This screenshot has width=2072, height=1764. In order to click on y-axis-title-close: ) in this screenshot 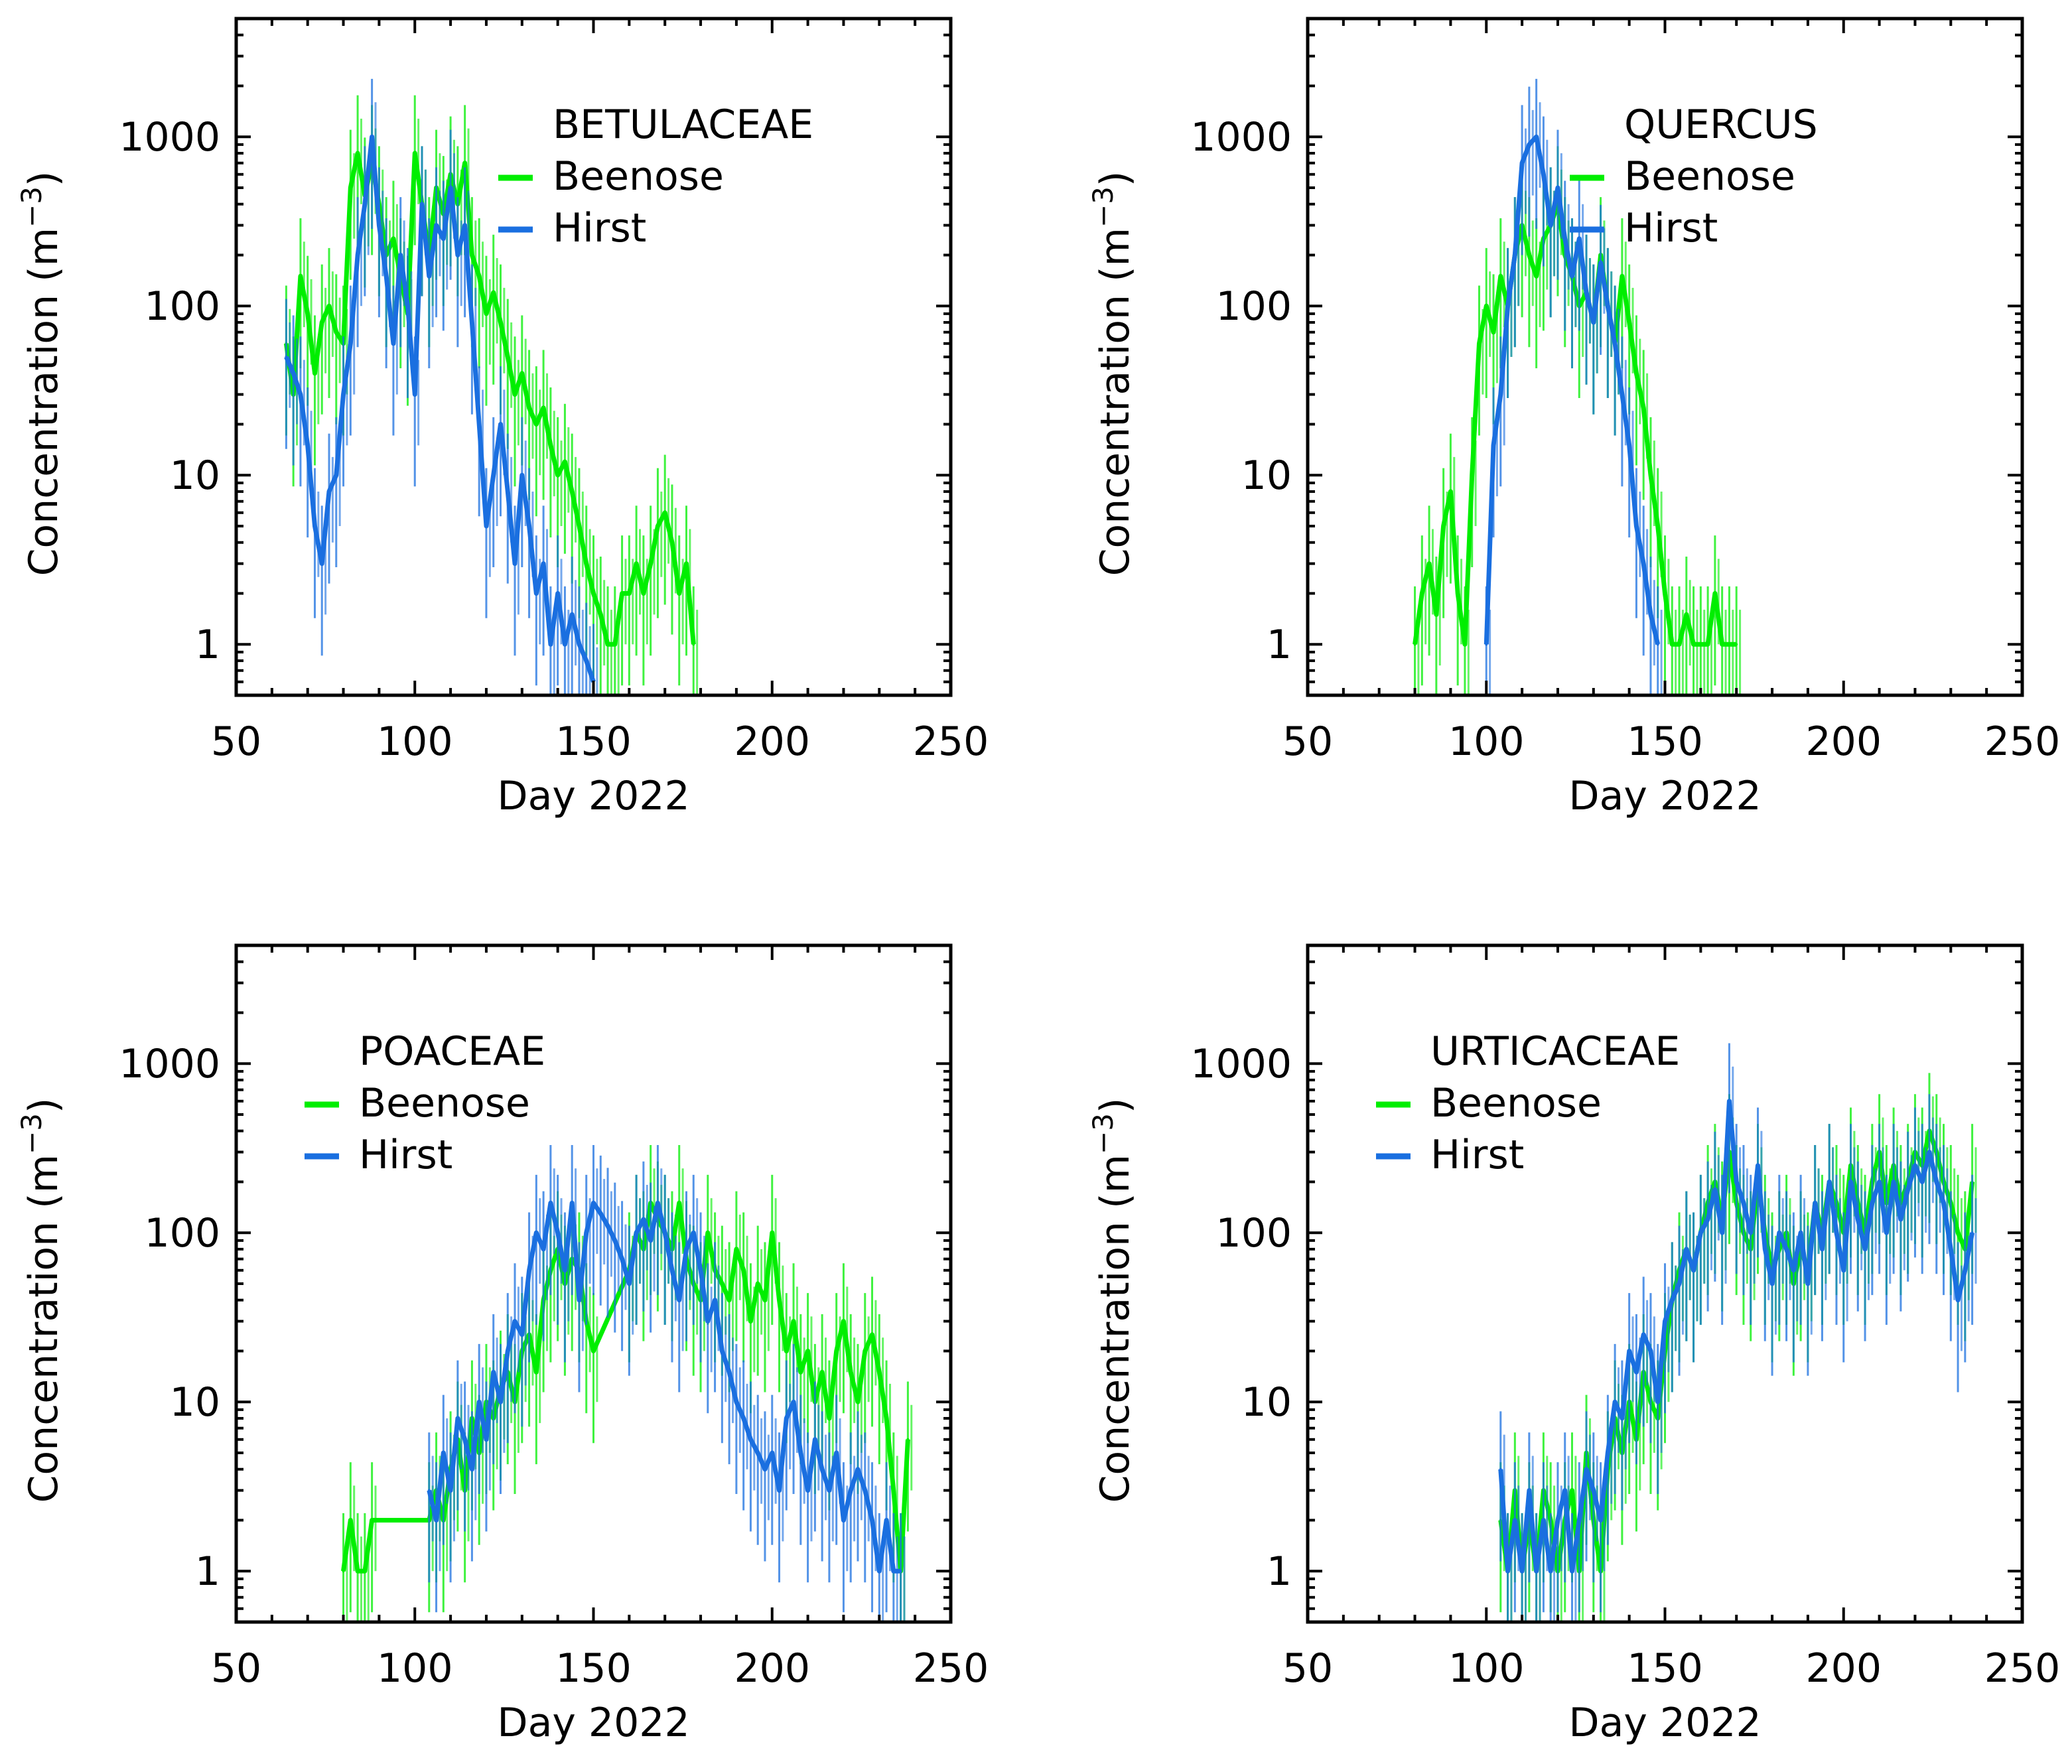, I will do `click(1115, 1106)`.